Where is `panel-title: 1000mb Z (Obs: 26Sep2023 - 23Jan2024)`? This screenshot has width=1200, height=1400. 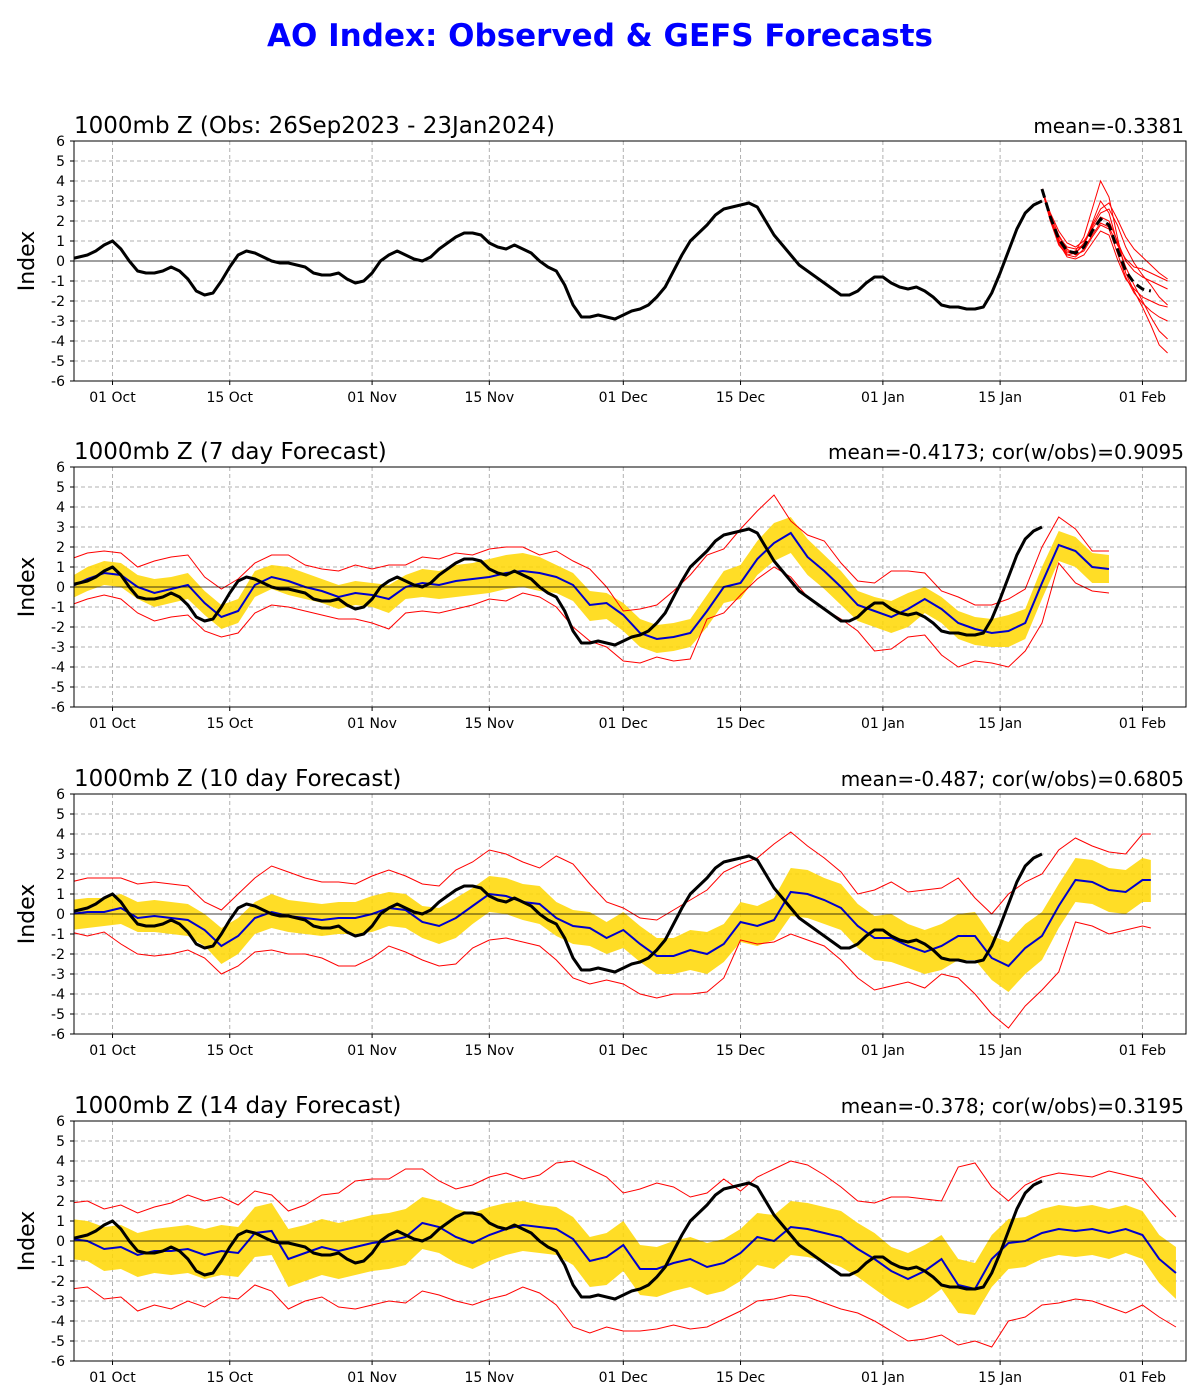 panel-title: 1000mb Z (Obs: 26Sep2023 - 23Jan2024) is located at coordinates (314, 126).